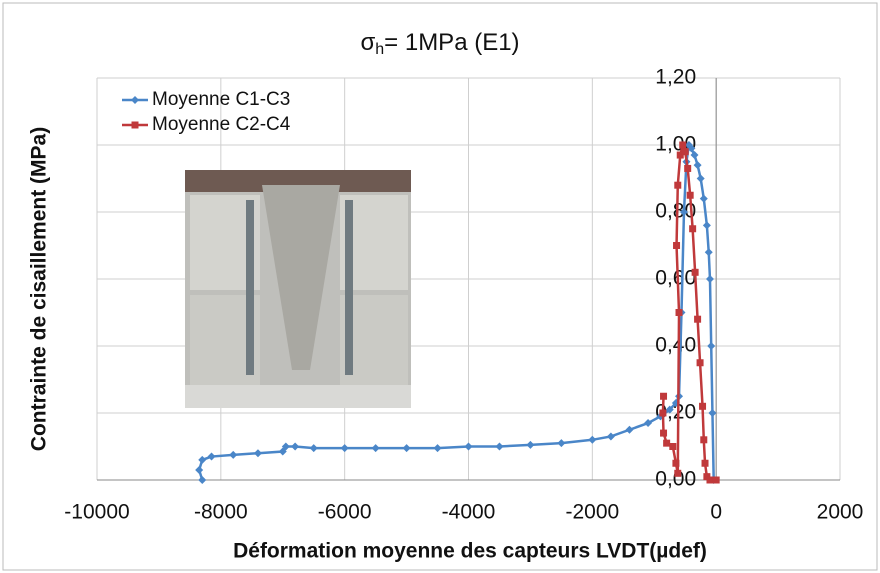 The height and width of the screenshot is (573, 880). Describe the element at coordinates (96, 512) in the screenshot. I see `x-tick-label: -10000` at that location.